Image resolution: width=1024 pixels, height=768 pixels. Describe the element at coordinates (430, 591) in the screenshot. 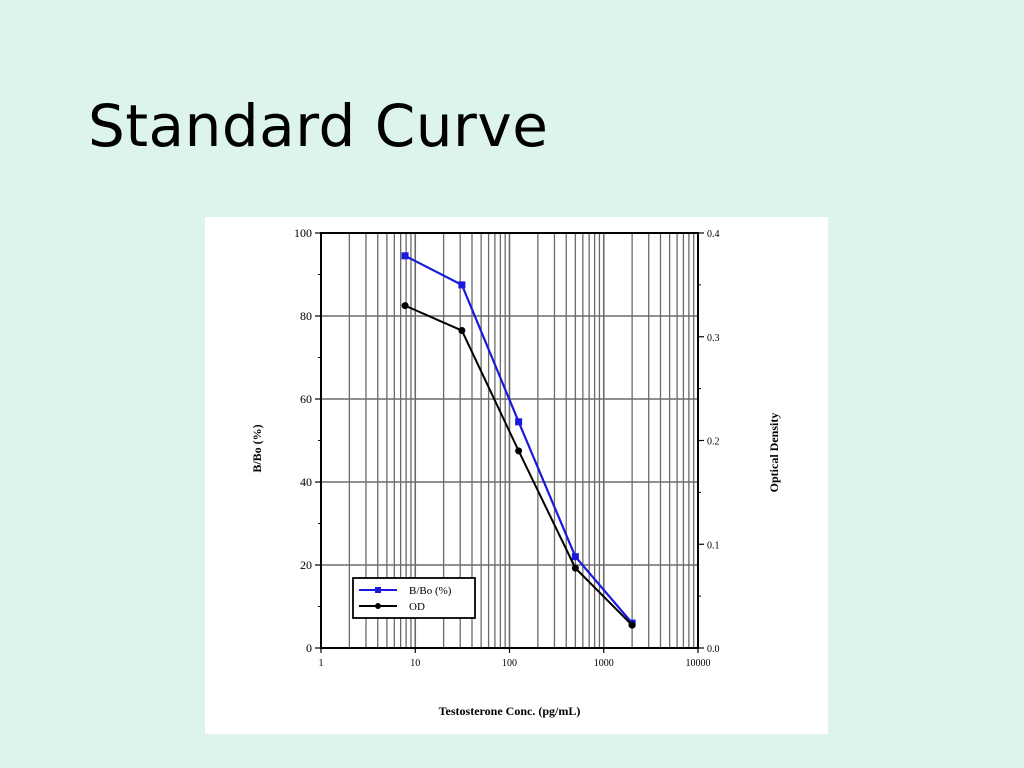

I see `legend-label: B/Bo (%)` at that location.